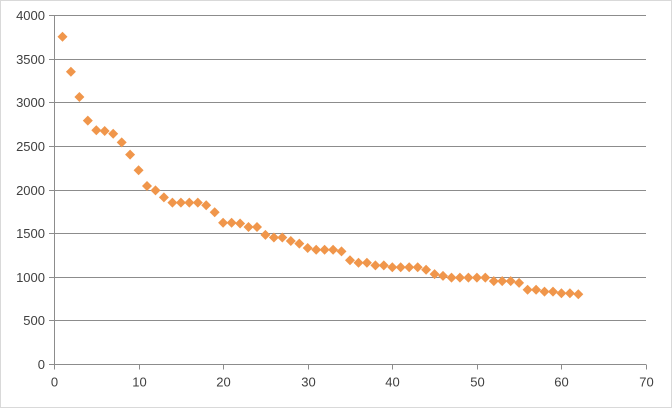 The height and width of the screenshot is (408, 672). Describe the element at coordinates (30, 146) in the screenshot. I see `y-tick-label: 2500` at that location.